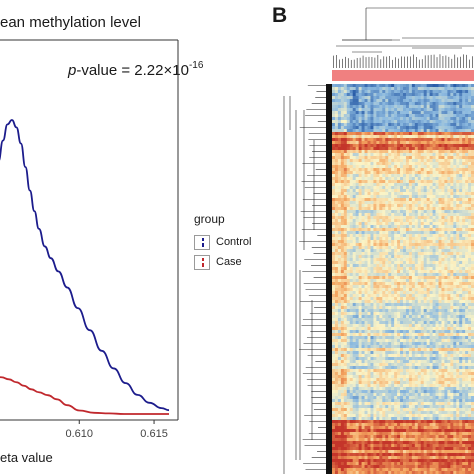 This screenshot has width=474, height=474. I want to click on legend-label-case: Case, so click(229, 262).